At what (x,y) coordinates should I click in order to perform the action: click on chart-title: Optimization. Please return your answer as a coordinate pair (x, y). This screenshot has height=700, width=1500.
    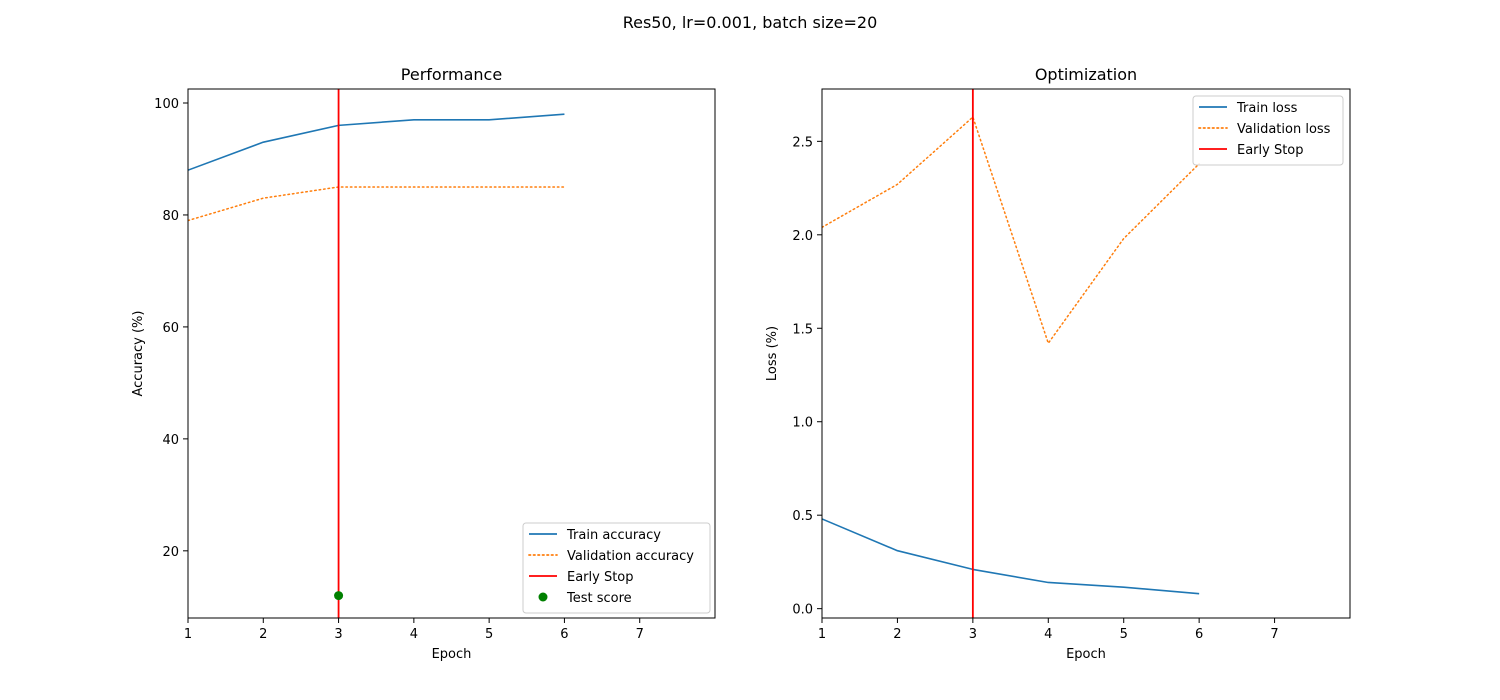
    Looking at the image, I should click on (1086, 74).